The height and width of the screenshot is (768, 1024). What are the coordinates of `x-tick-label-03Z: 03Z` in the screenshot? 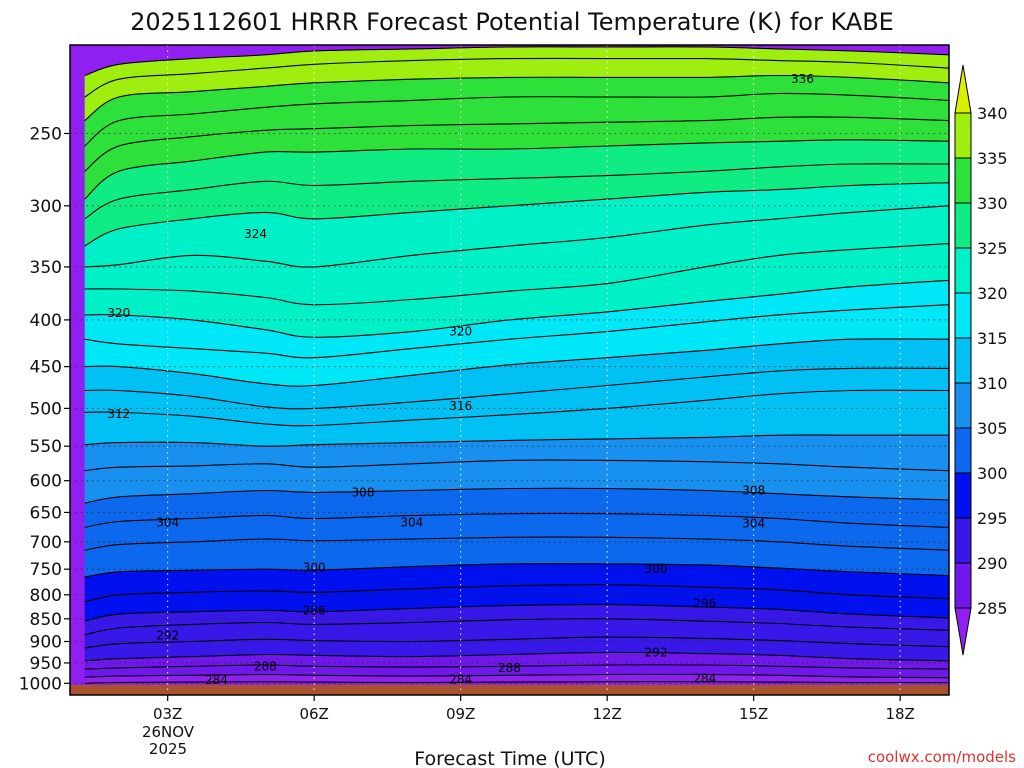 It's located at (167, 714).